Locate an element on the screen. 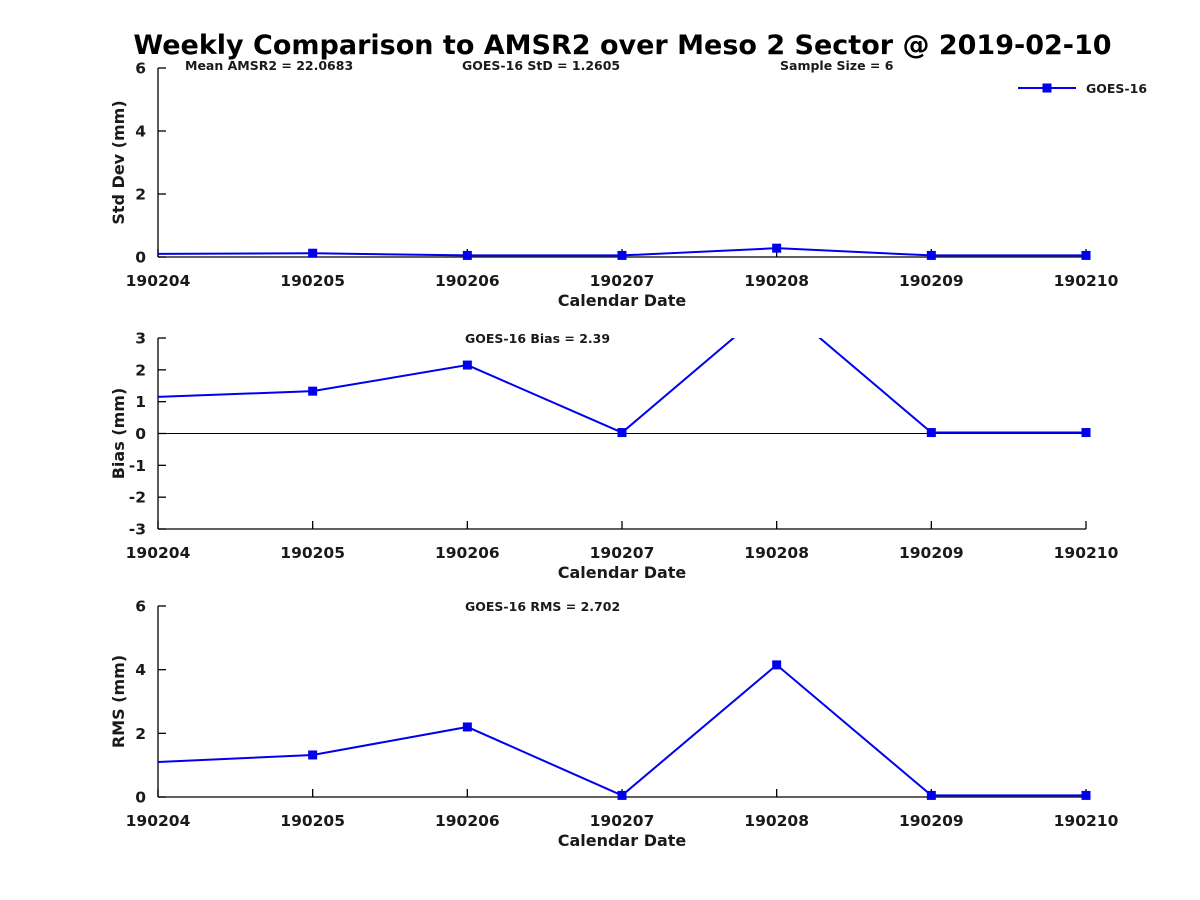 Image resolution: width=1200 pixels, height=900 pixels. y-axis-label: RMS (mm) is located at coordinates (118, 701).